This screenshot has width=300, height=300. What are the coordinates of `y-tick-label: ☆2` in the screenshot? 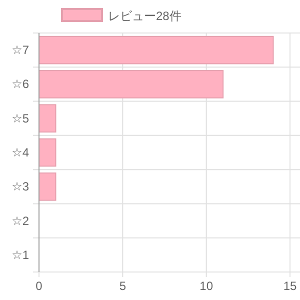 It's located at (21, 221).